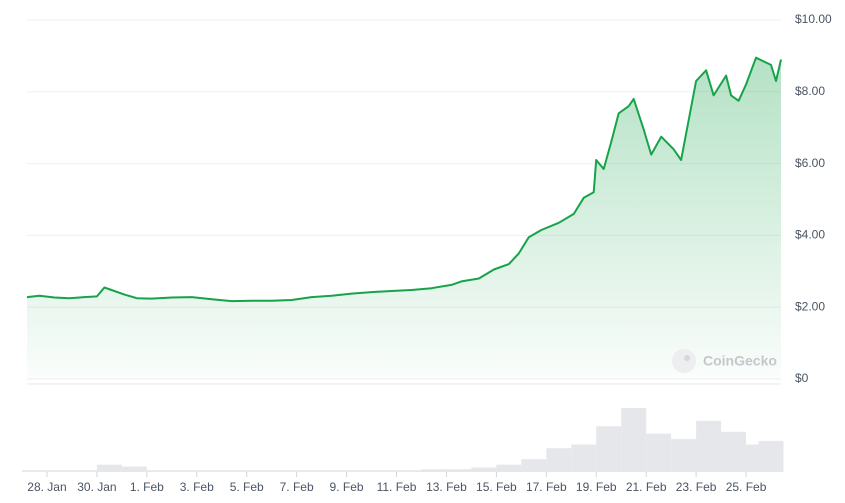  Describe the element at coordinates (802, 378) in the screenshot. I see `y-tick-label: $0` at that location.